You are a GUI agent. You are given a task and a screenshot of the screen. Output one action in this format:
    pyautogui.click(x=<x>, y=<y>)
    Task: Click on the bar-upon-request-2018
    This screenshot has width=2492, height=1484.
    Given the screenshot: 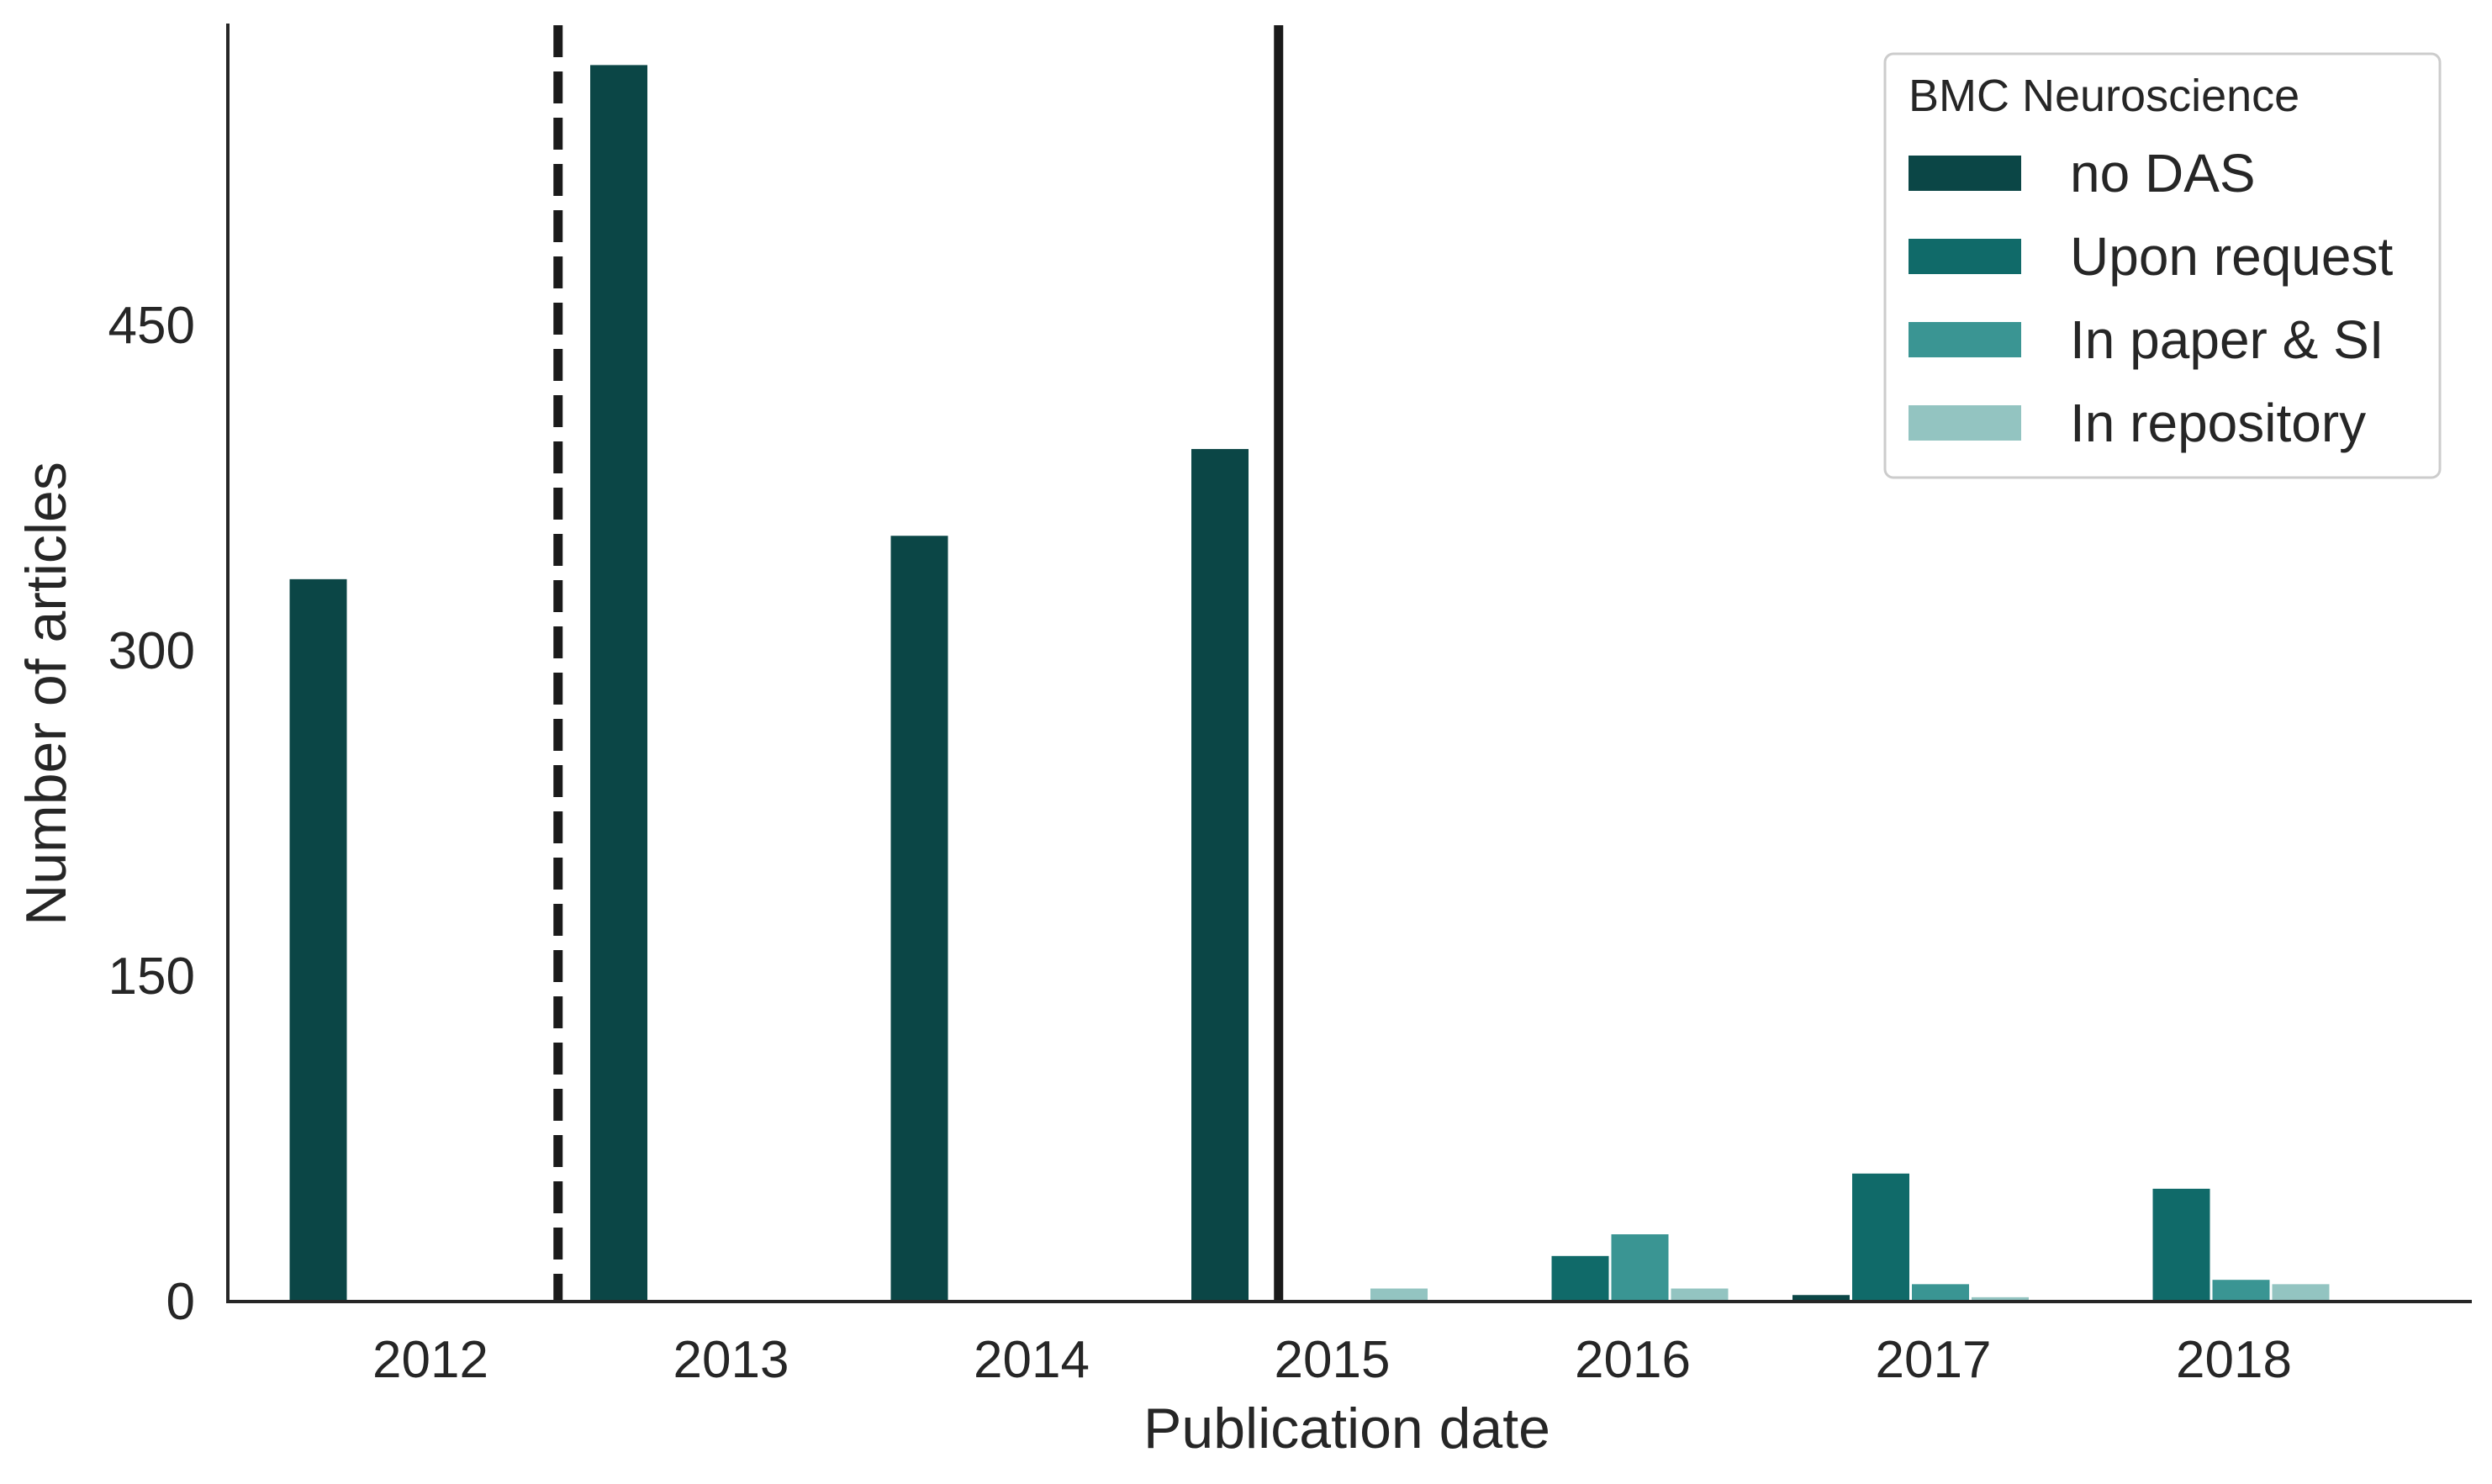 What is the action you would take?
    pyautogui.click(x=2181, y=1245)
    